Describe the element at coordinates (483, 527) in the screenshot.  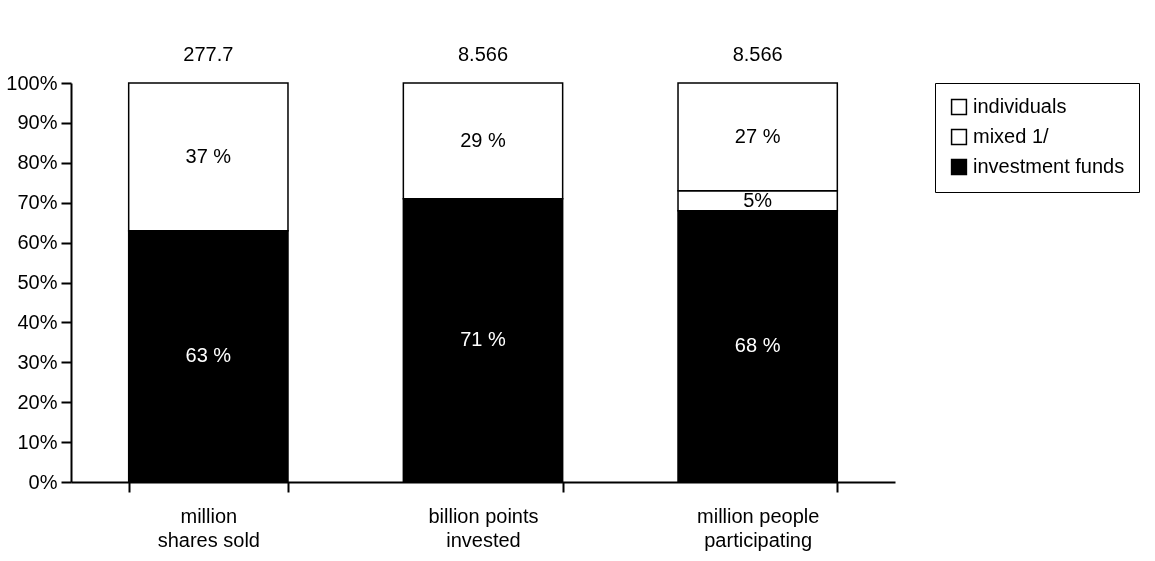
I see `x-tick-label: billion points invested` at that location.